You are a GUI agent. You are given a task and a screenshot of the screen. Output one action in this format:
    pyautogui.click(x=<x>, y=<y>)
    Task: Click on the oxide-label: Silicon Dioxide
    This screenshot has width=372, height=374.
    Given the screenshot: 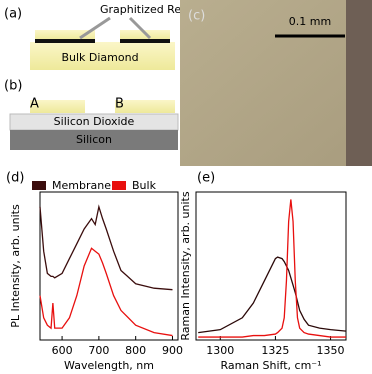 What is the action you would take?
    pyautogui.click(x=94, y=121)
    